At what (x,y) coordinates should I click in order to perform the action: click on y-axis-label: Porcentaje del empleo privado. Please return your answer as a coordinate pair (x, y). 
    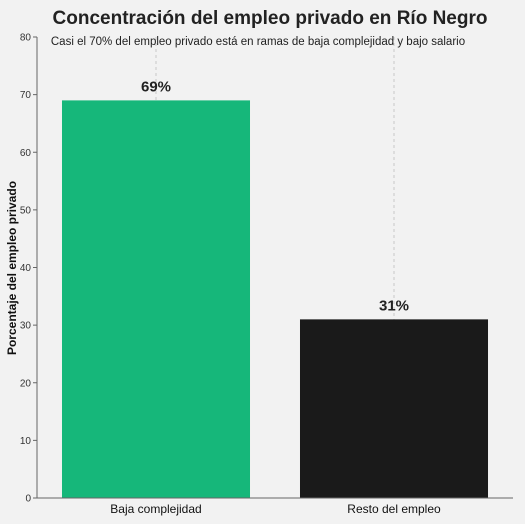
    Looking at the image, I should click on (12, 268).